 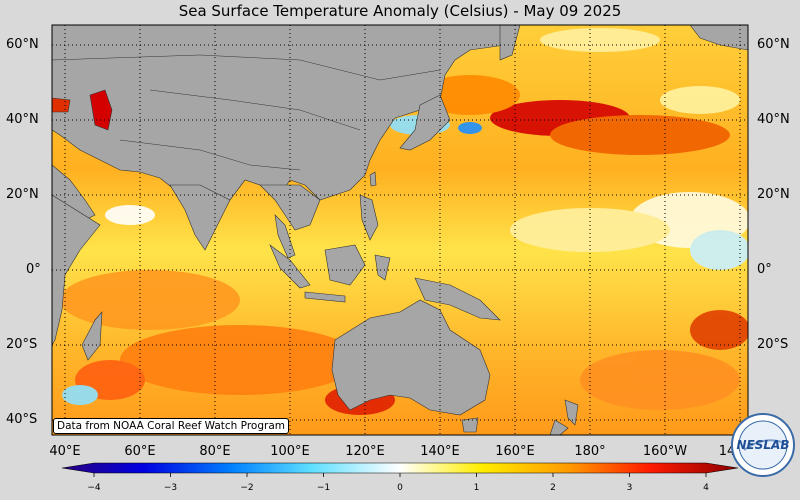 I want to click on neslab-logo-icon: NESLAB, so click(x=763, y=445).